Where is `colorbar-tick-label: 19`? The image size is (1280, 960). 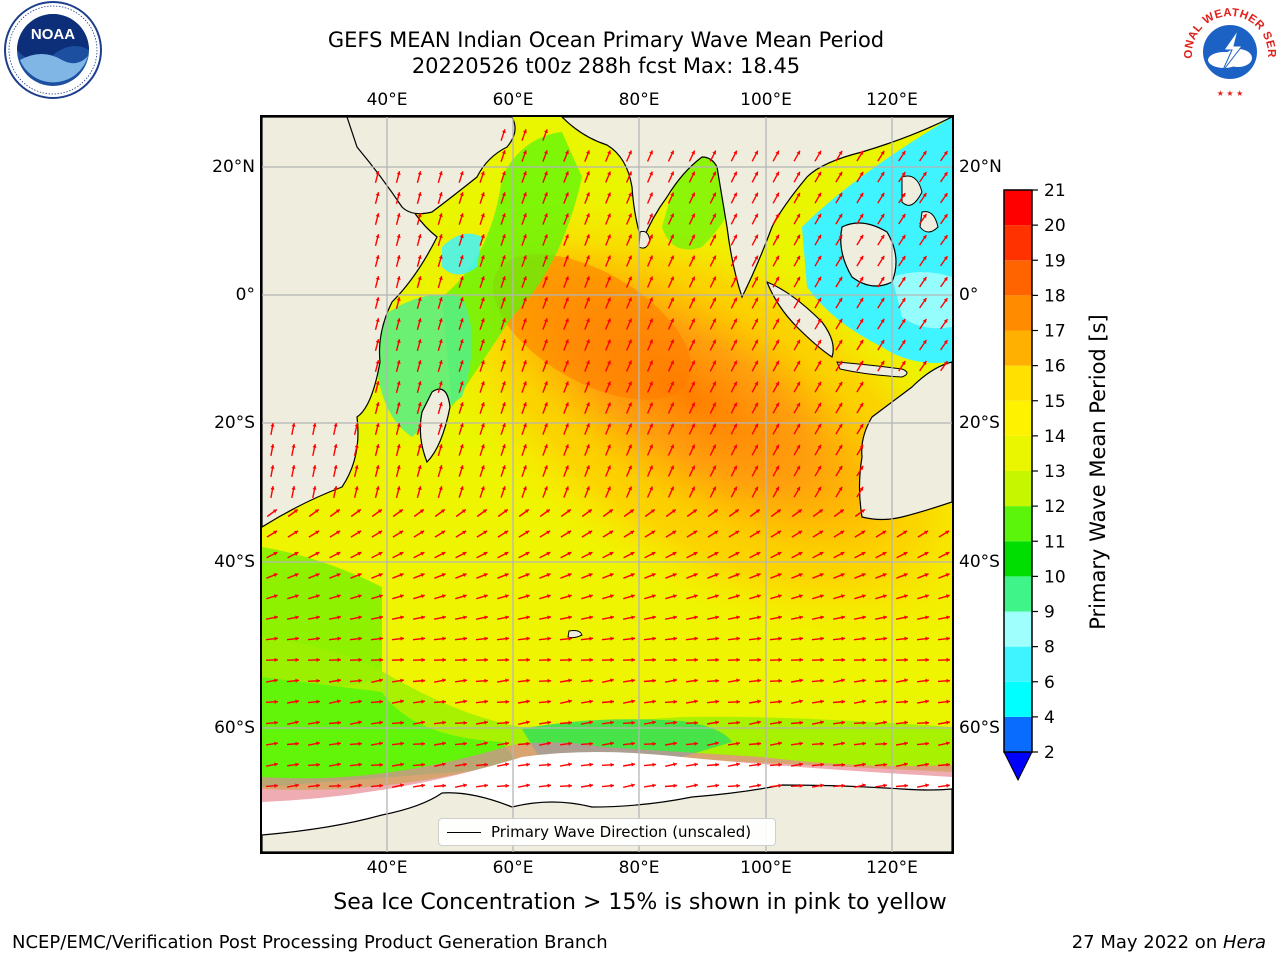
colorbar-tick-label: 19 is located at coordinates (1055, 261).